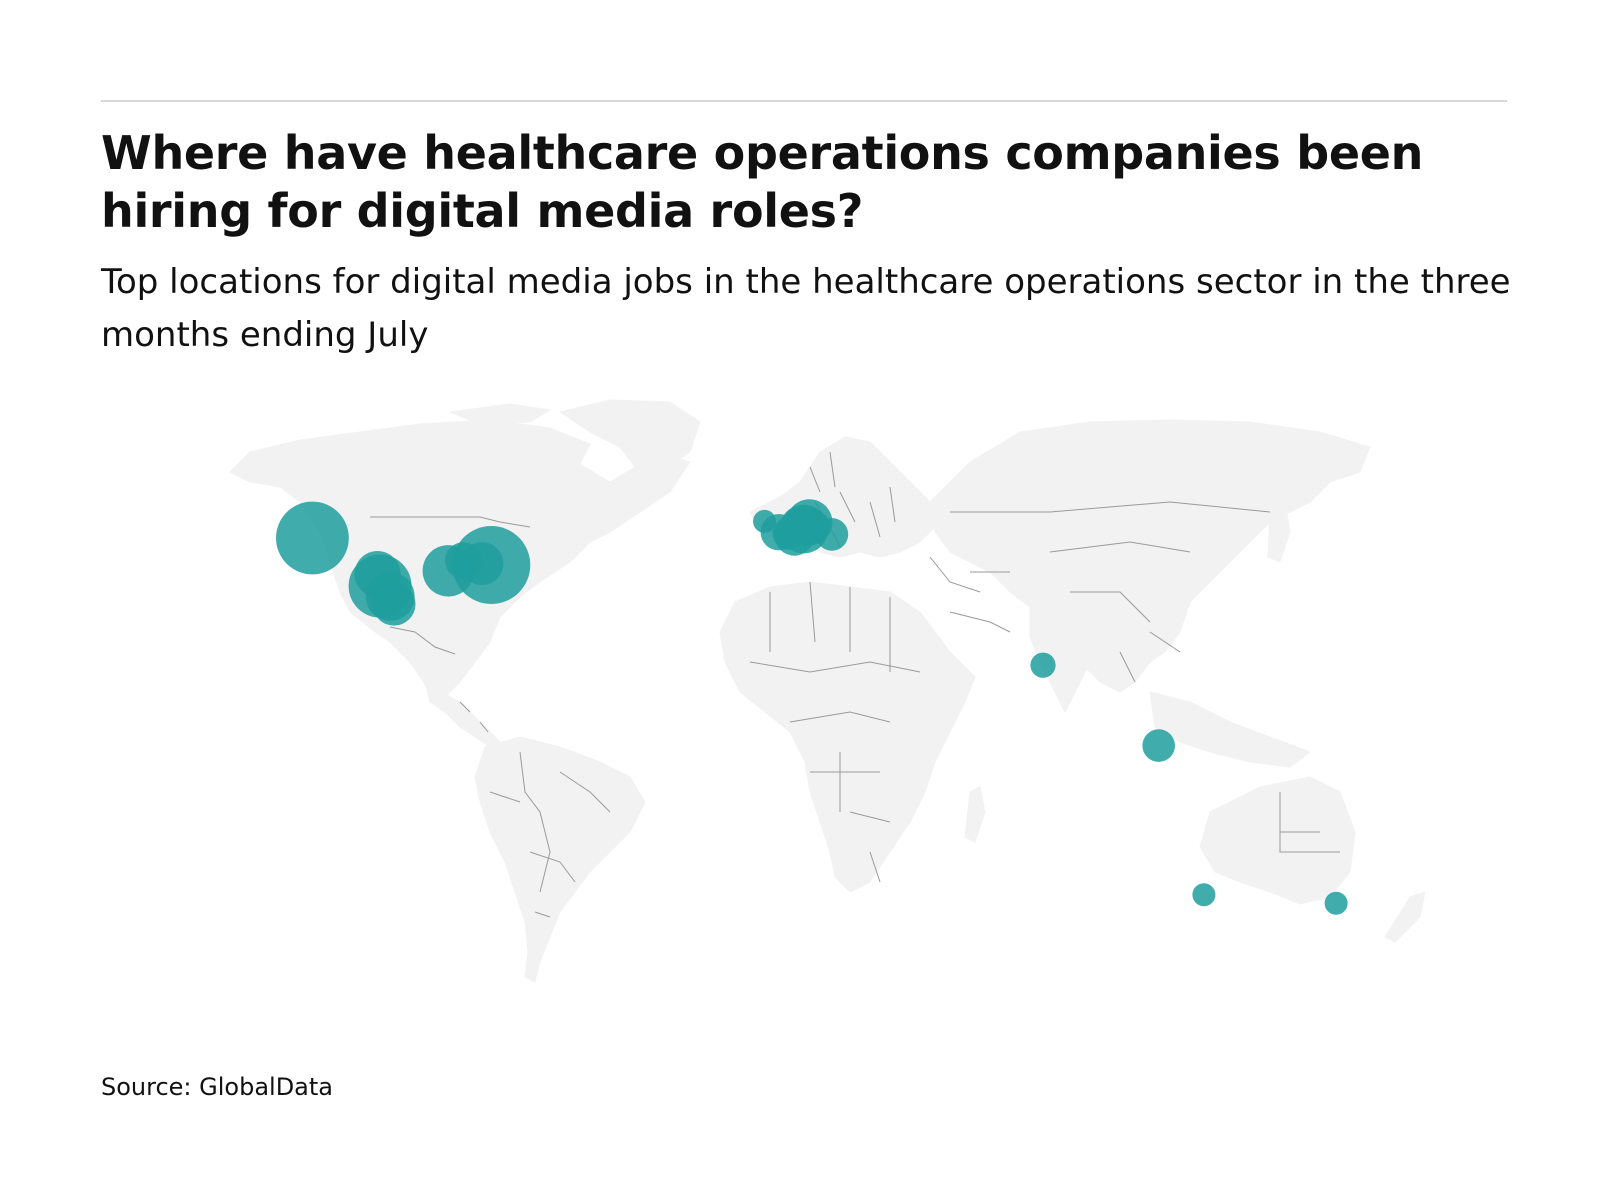 This screenshot has height=1200, width=1600. Describe the element at coordinates (1279, 532) in the screenshot. I see `land-japan` at that location.